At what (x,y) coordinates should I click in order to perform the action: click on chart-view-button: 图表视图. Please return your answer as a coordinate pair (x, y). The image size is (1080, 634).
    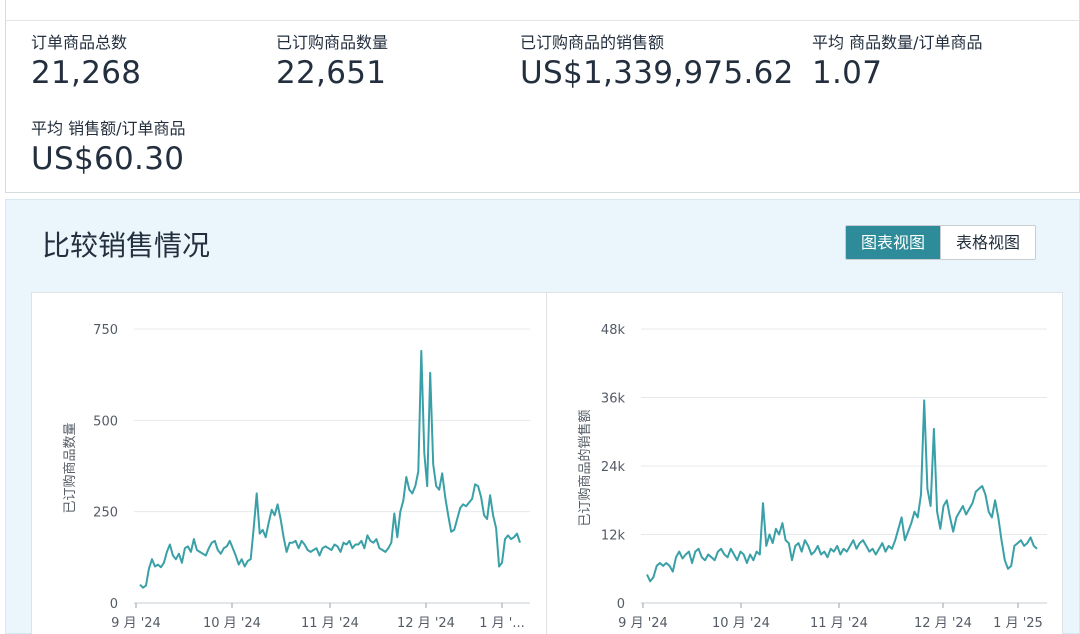
    Looking at the image, I should click on (893, 242).